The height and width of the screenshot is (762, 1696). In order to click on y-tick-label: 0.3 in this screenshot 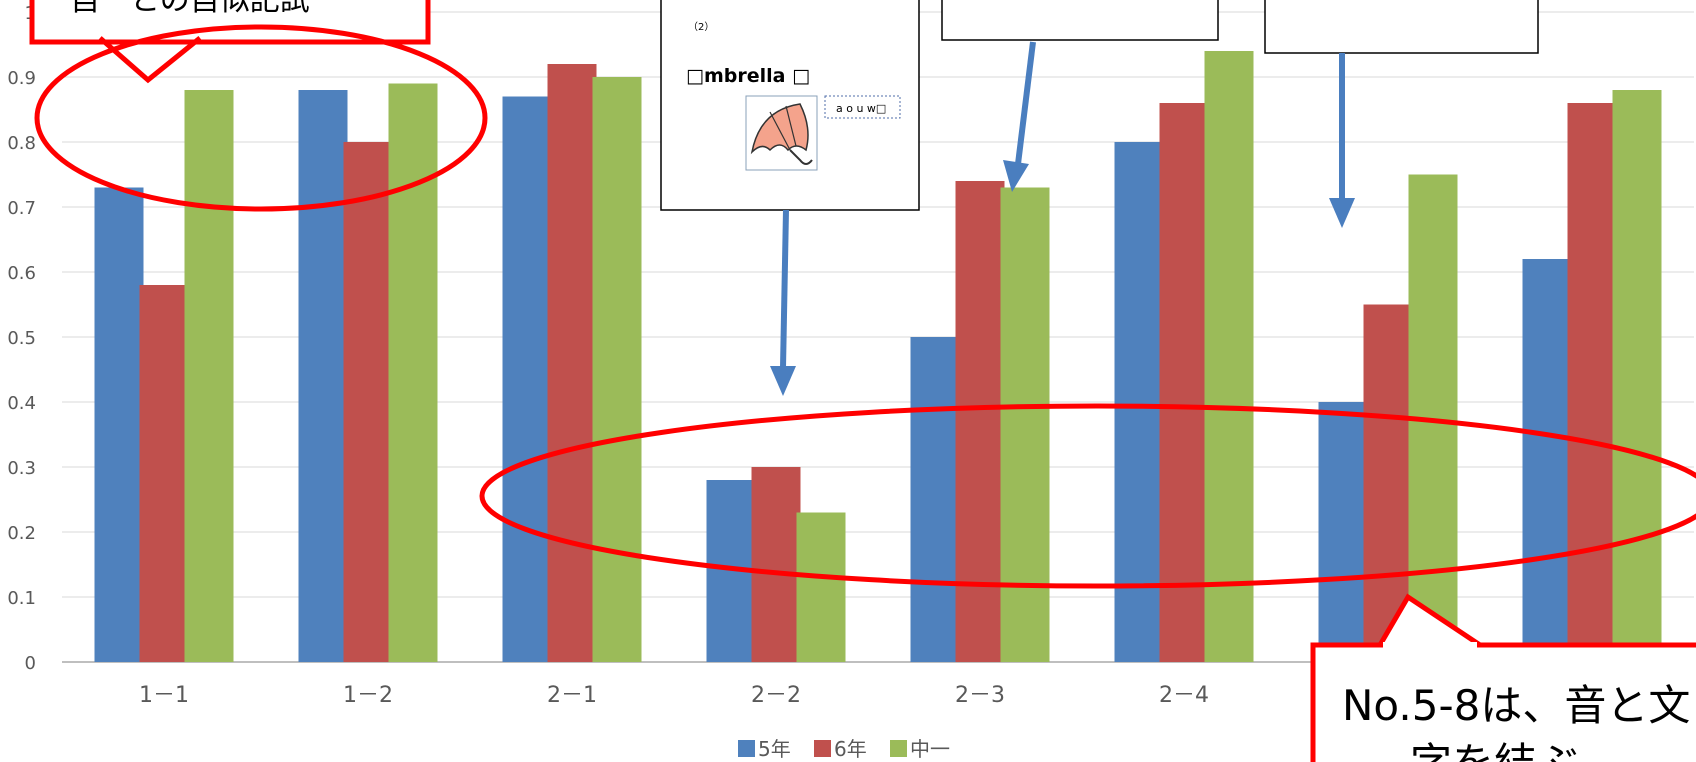, I will do `click(21, 468)`.